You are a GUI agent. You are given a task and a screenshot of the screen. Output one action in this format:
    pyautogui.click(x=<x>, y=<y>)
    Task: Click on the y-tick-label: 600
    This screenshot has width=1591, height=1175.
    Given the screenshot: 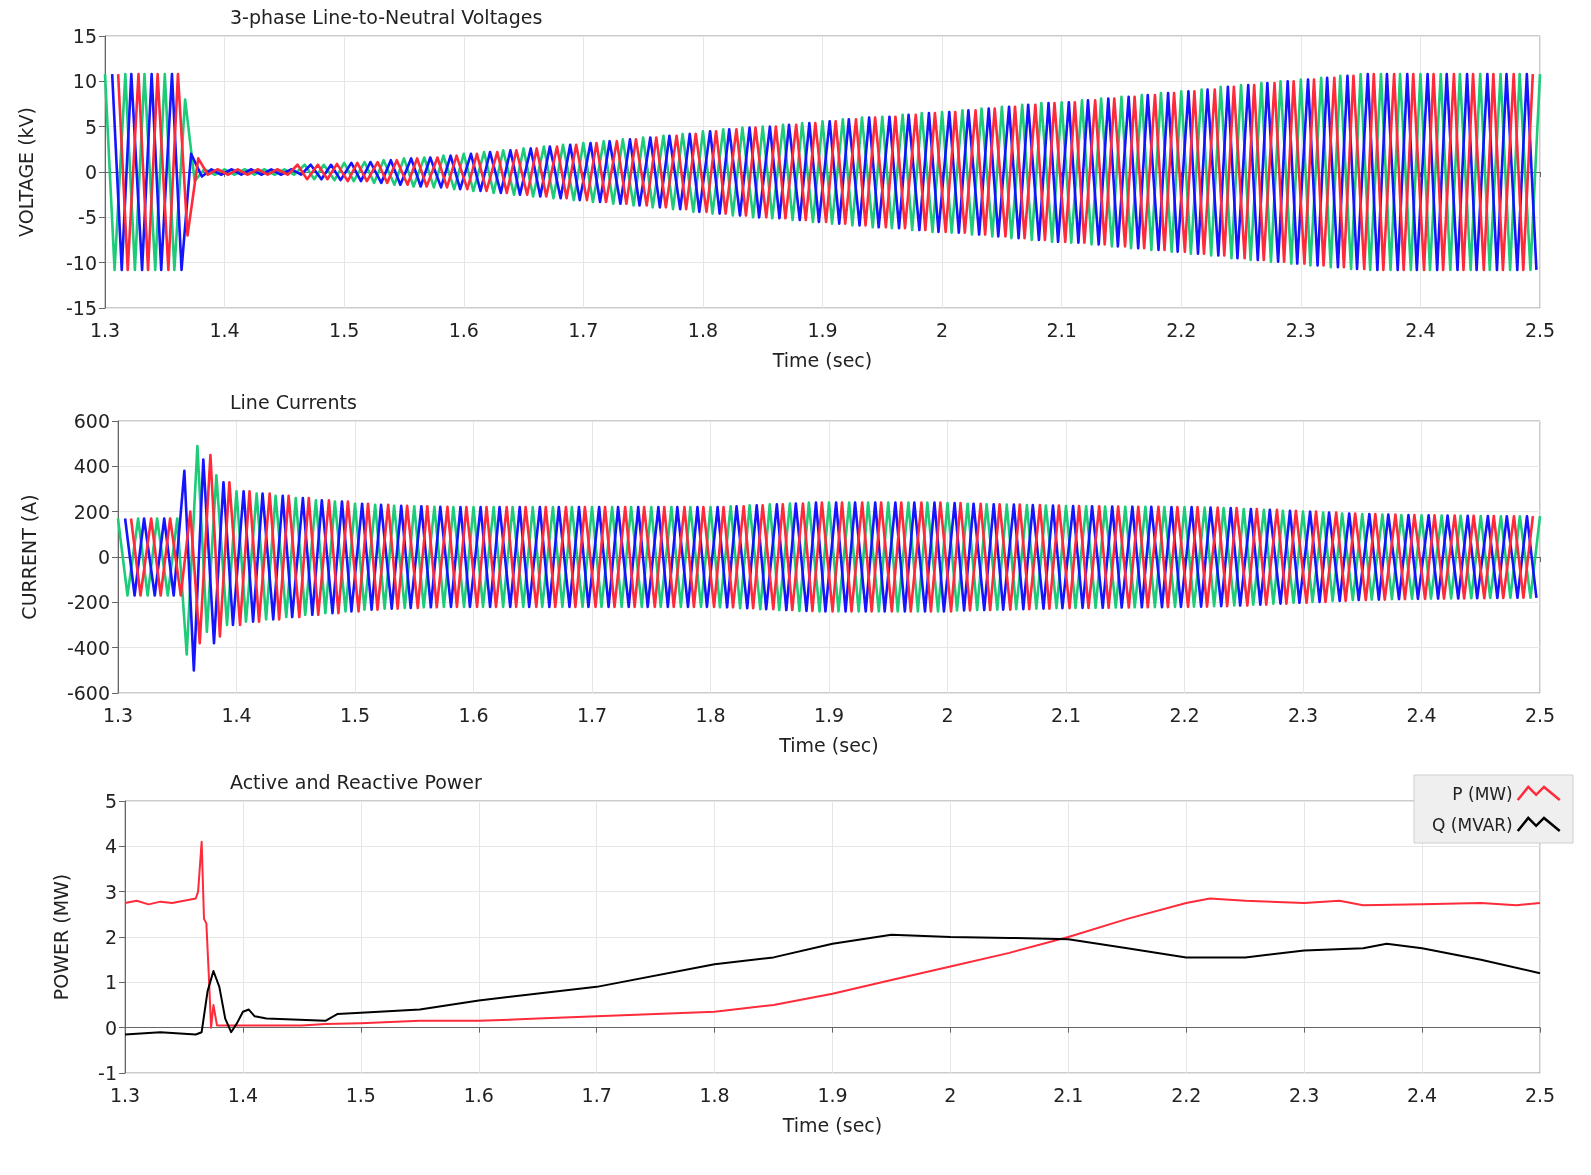 What is the action you would take?
    pyautogui.click(x=91, y=421)
    